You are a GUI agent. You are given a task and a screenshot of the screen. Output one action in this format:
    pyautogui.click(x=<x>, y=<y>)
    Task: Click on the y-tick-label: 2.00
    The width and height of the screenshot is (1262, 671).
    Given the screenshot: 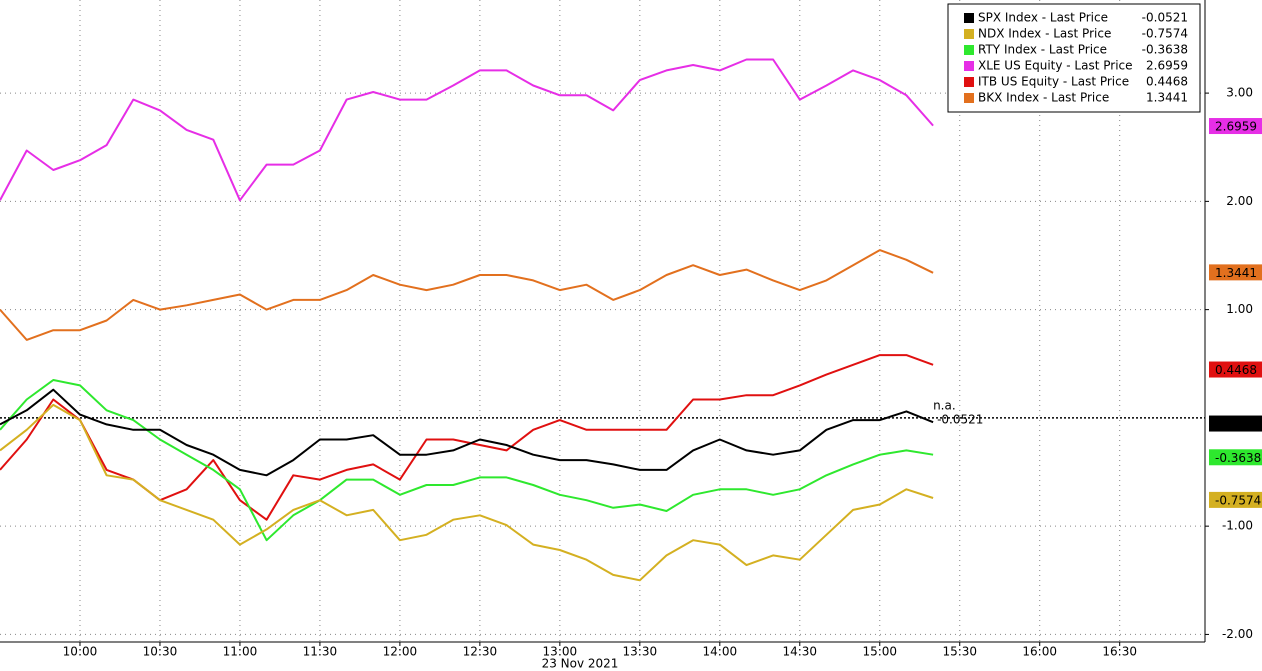 What is the action you would take?
    pyautogui.click(x=1239, y=201)
    